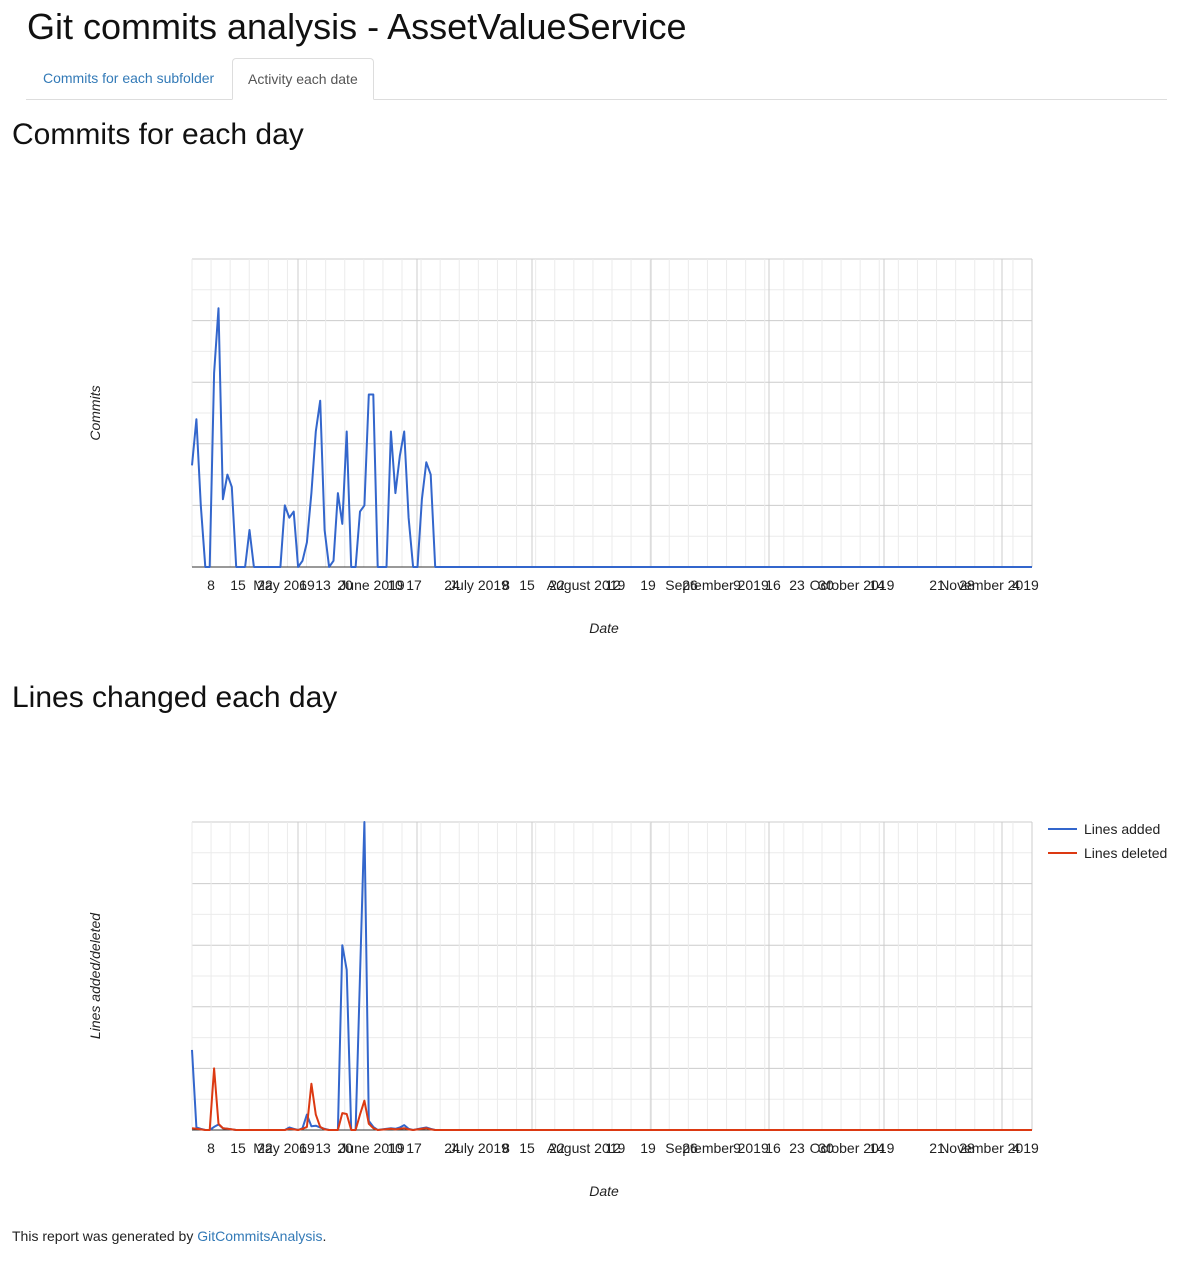  What do you see at coordinates (324, 1236) in the screenshot?
I see `footer-suffix: .` at bounding box center [324, 1236].